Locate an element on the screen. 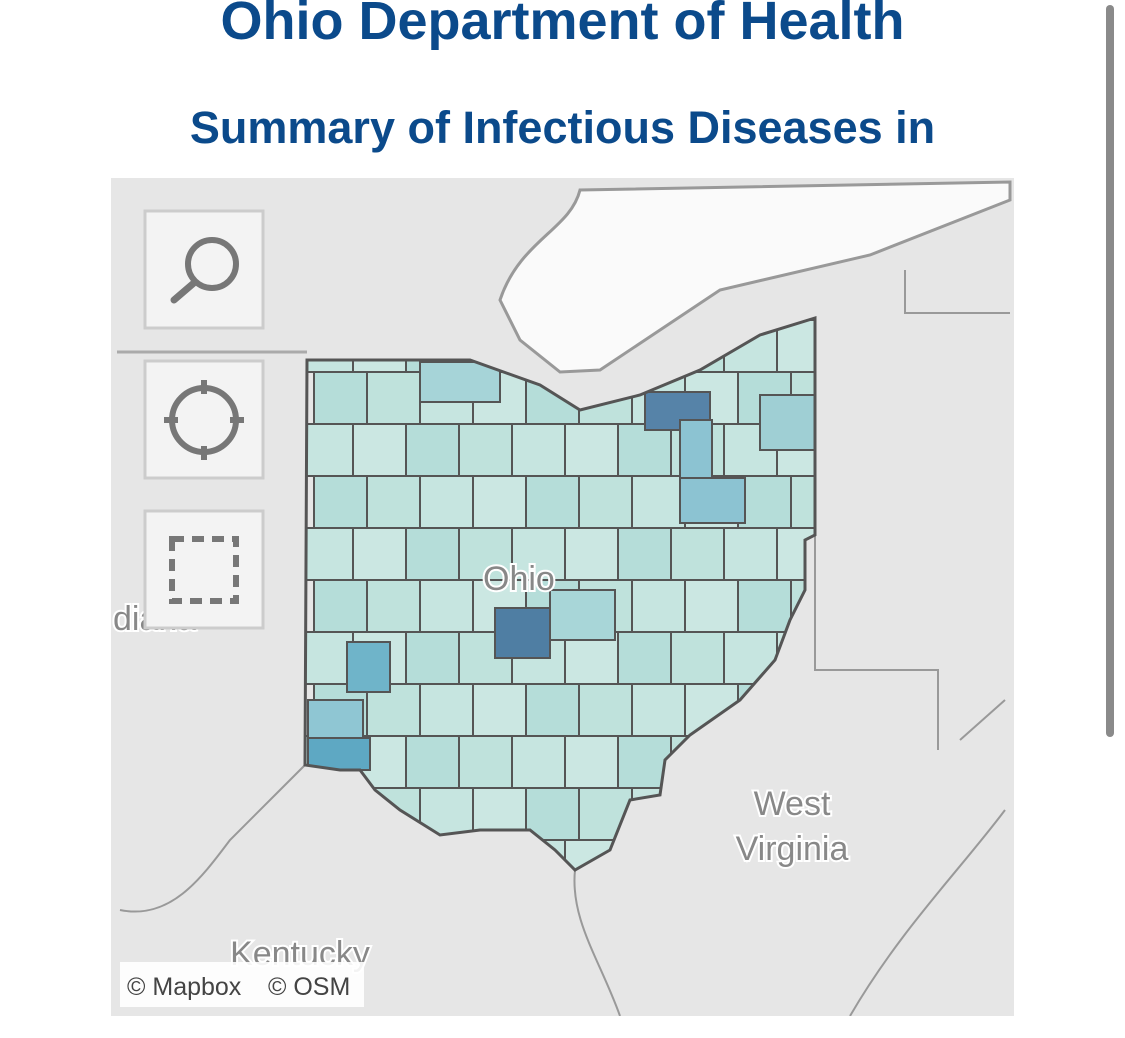 This screenshot has width=1125, height=1038. border is located at coordinates (912, 510).